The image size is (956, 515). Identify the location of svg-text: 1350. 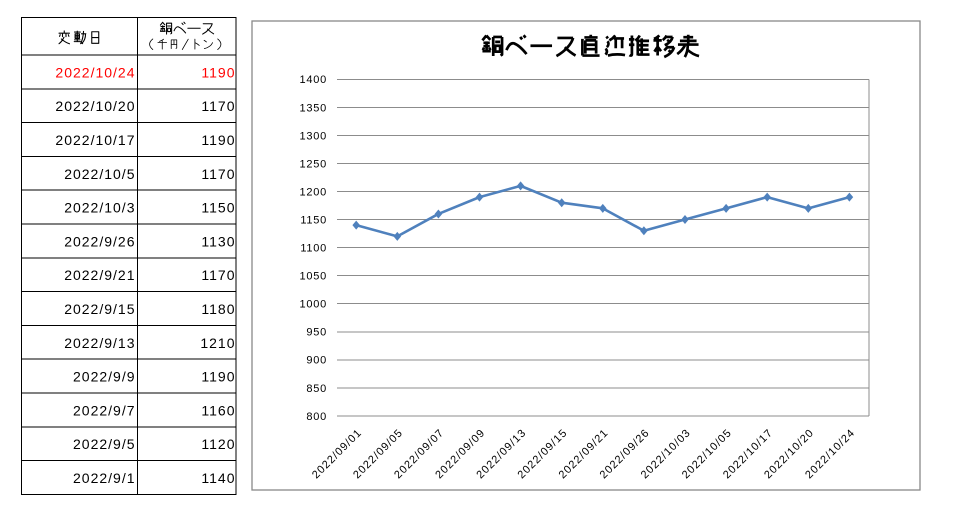
(313, 108).